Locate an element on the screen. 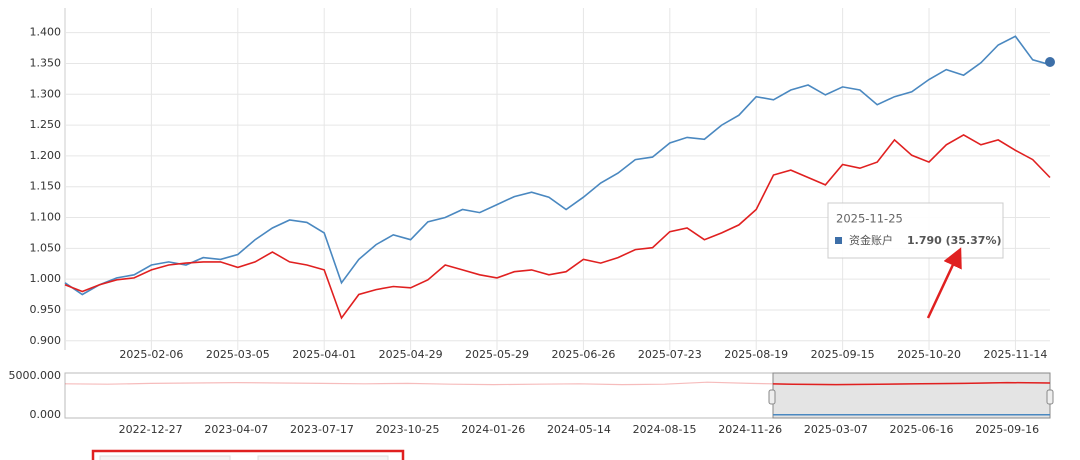  y-tick-label: 5000.000 is located at coordinates (35, 375).